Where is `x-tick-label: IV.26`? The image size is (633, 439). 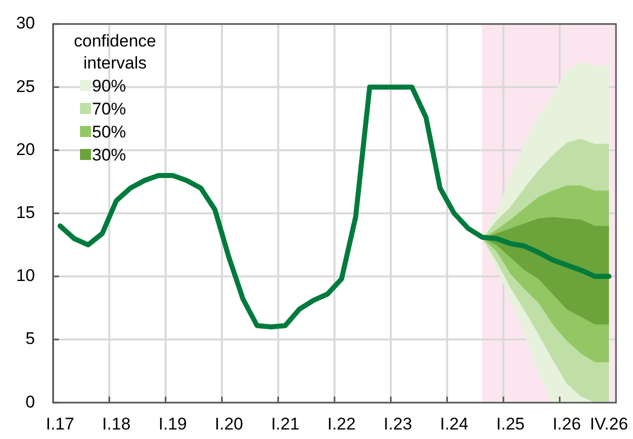
x-tick-label: IV.26 is located at coordinates (609, 424).